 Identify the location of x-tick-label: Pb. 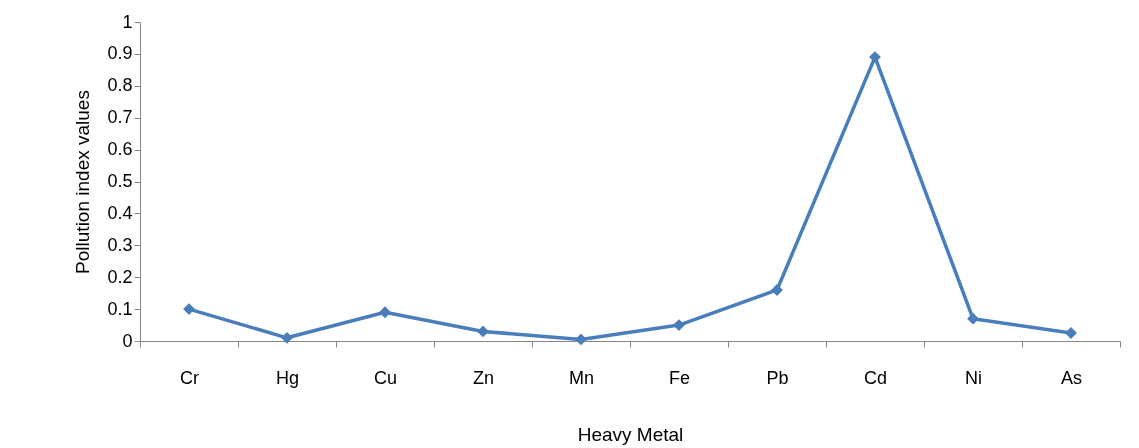
(777, 377).